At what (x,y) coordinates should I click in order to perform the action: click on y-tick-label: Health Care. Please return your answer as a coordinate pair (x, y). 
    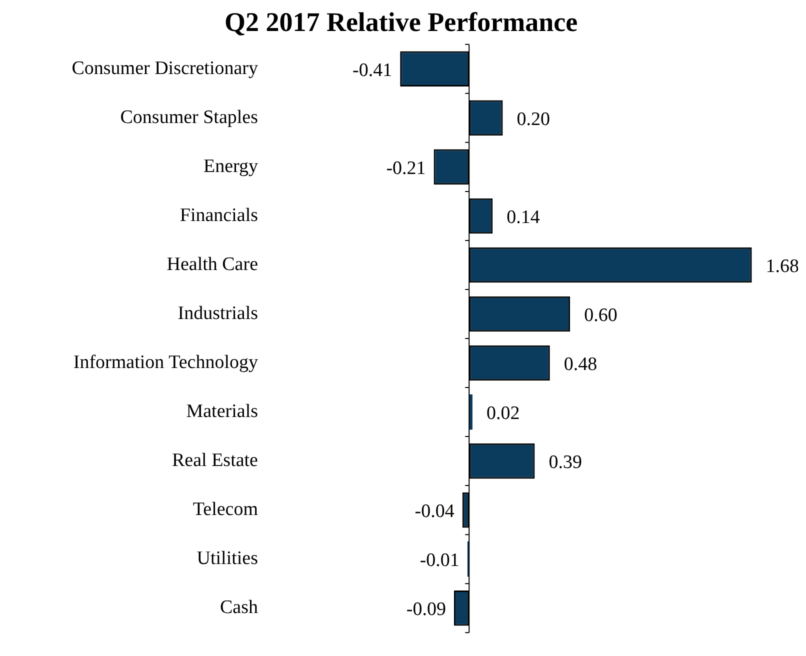
    Looking at the image, I should click on (212, 264).